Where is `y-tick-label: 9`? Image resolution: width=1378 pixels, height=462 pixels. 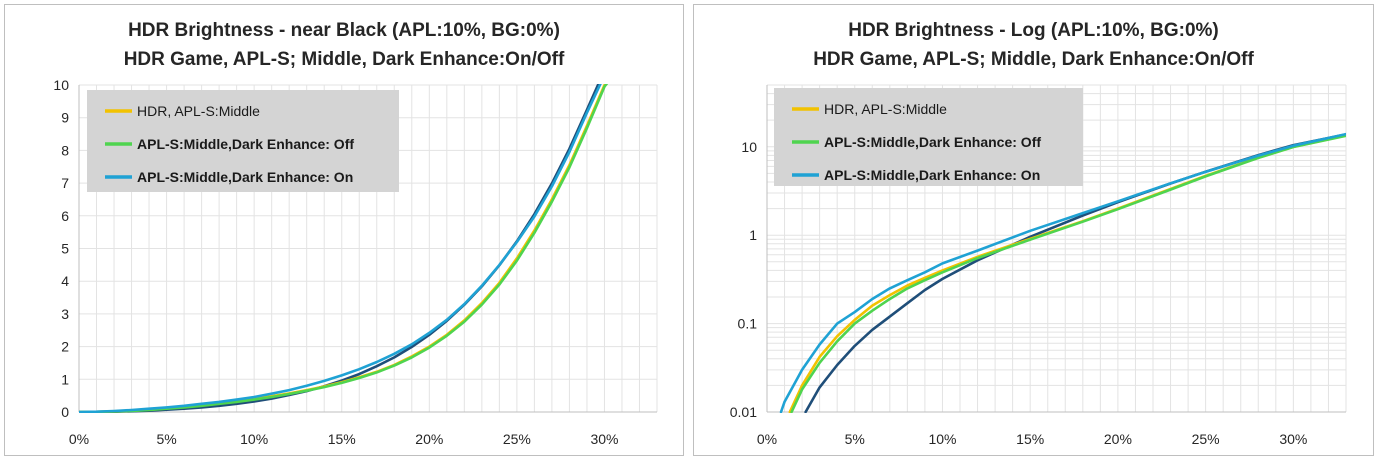
y-tick-label: 9 is located at coordinates (65, 118).